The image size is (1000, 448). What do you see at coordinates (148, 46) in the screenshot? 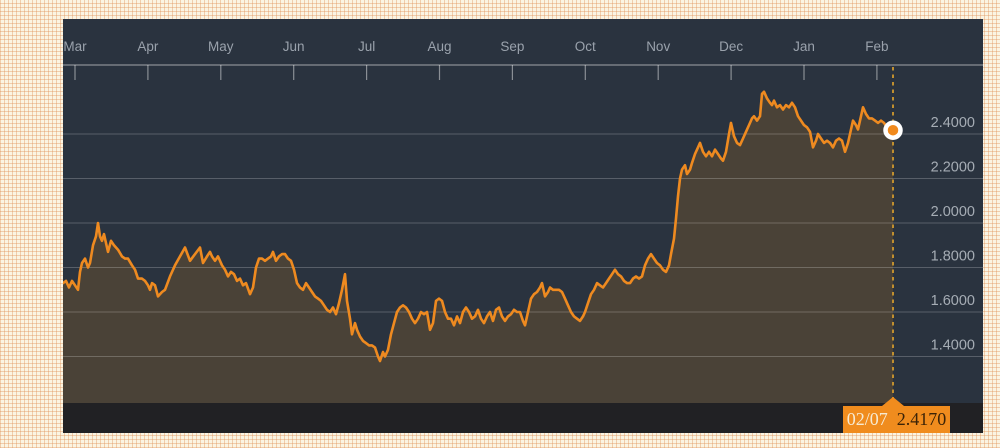
I see `x-axis-month-label: Apr` at bounding box center [148, 46].